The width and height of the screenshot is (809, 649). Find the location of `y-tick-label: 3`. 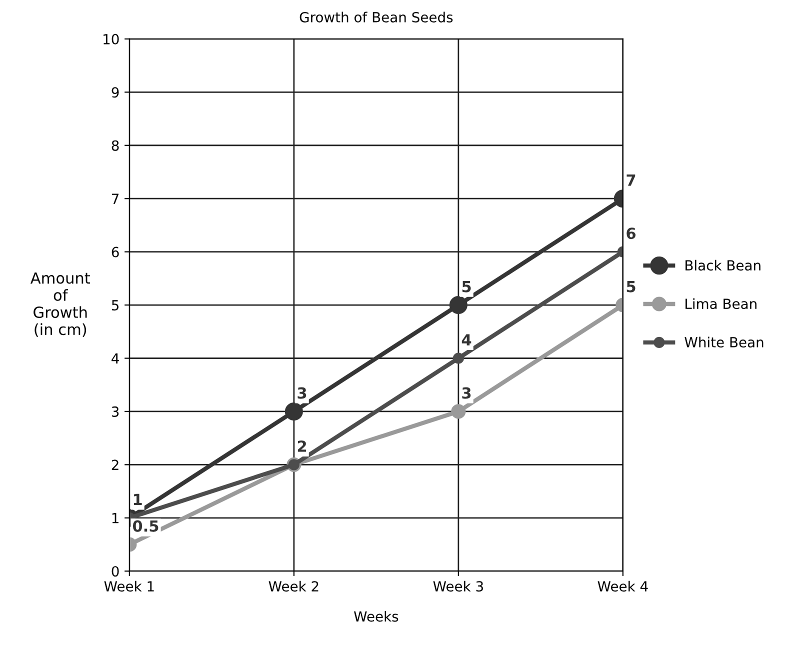

y-tick-label: 3 is located at coordinates (115, 411).